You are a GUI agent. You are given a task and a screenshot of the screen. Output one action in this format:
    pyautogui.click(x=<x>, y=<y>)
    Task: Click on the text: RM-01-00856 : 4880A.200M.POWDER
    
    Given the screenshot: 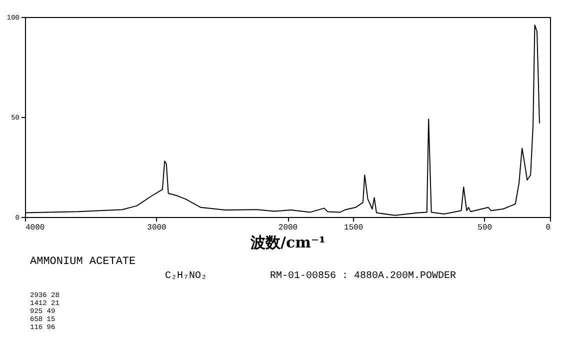 What is the action you would take?
    pyautogui.click(x=363, y=276)
    